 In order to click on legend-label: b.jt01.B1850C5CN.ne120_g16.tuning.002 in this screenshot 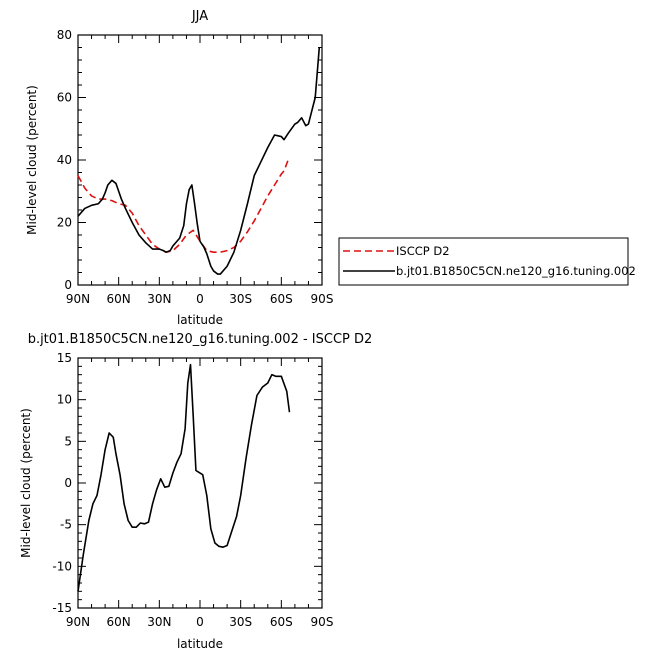, I will do `click(516, 271)`.